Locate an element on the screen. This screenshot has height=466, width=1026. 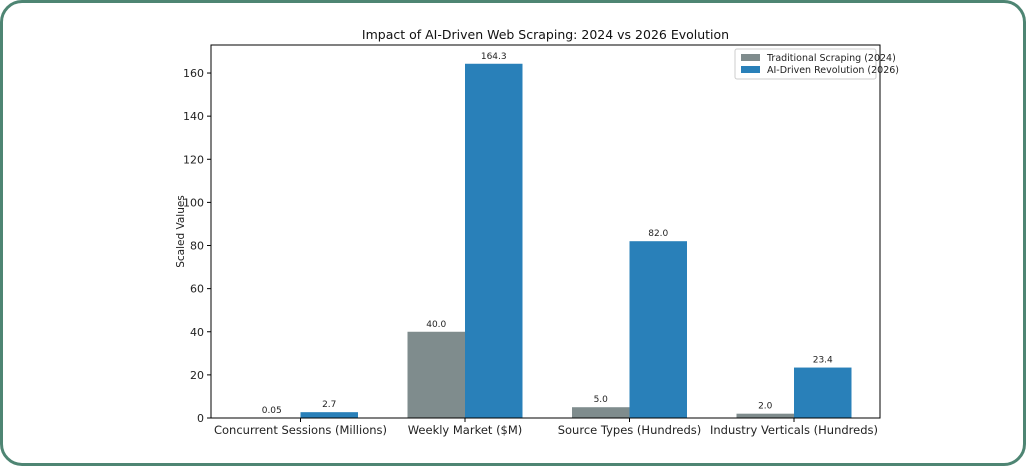
x-tick-label: Weekly Market ($M) is located at coordinates (465, 430).